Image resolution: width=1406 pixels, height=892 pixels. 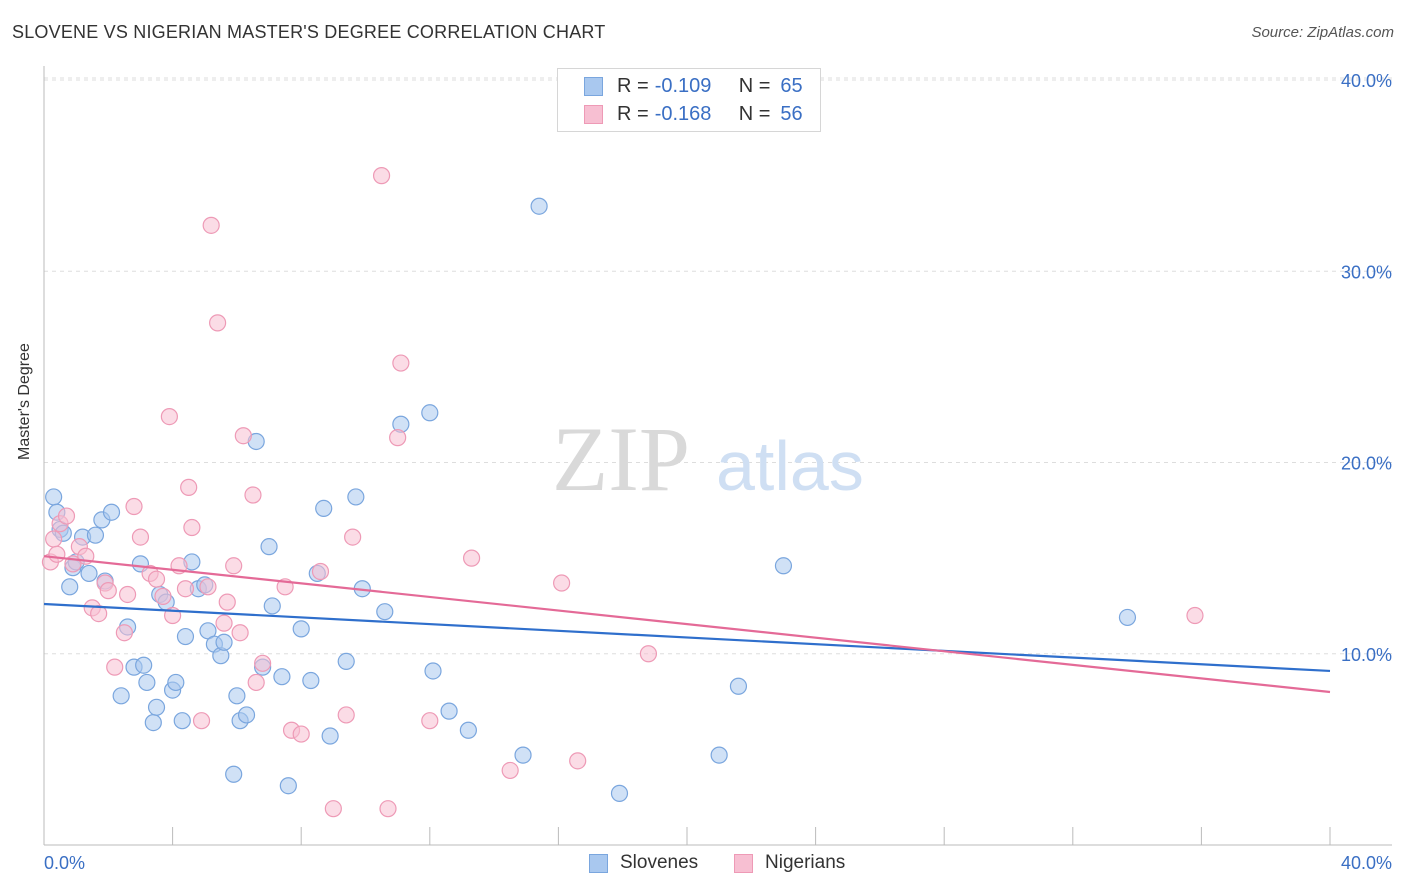 I want to click on slovenes-trend-line, so click(x=687, y=637).